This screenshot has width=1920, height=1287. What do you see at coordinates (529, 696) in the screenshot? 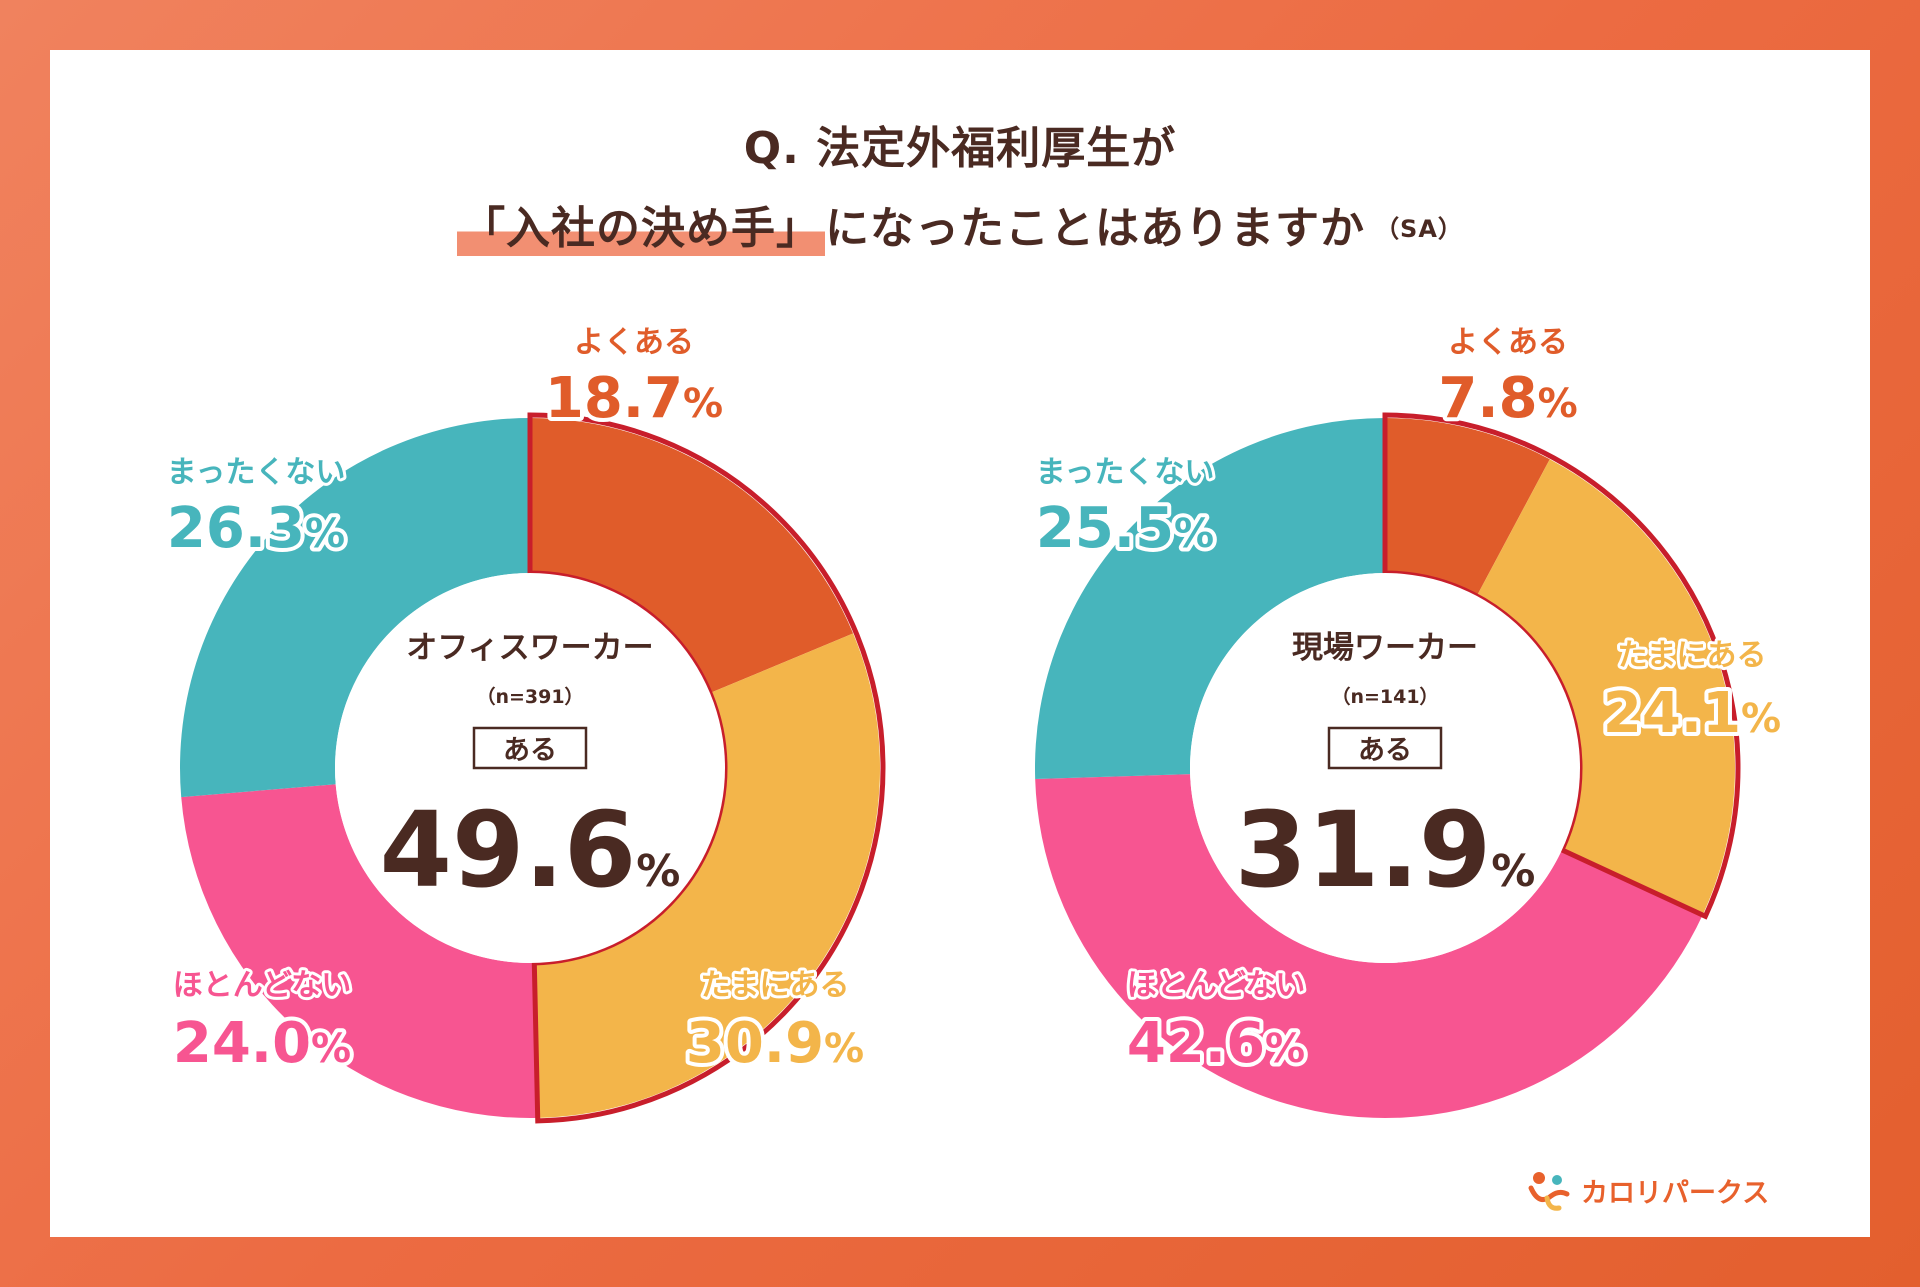
I see `sample-size-label: （n=391）` at bounding box center [529, 696].